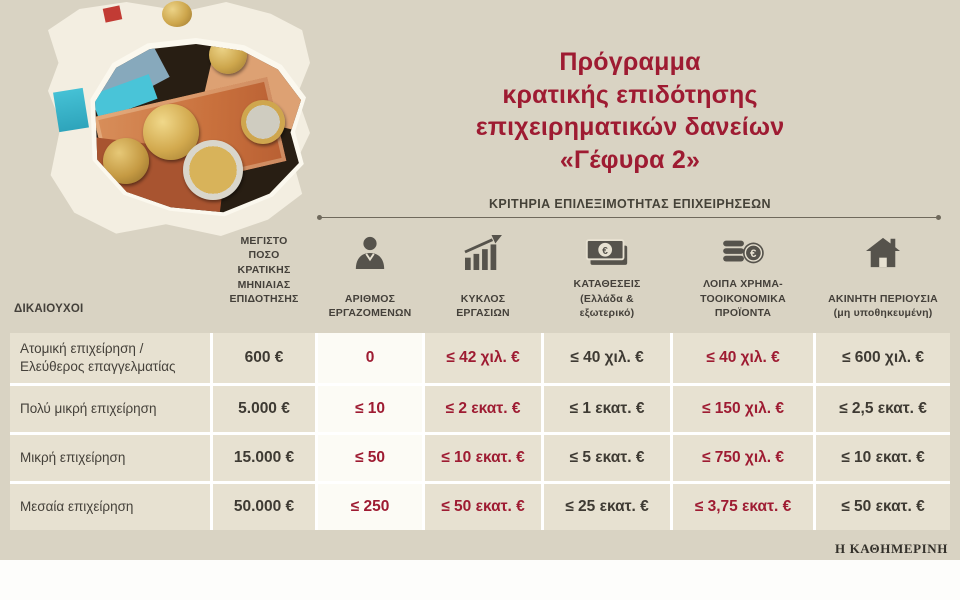 This screenshot has width=960, height=600. Describe the element at coordinates (607, 358) in the screenshot. I see `cell-deposits: ≤ 40 χιλ. €` at that location.